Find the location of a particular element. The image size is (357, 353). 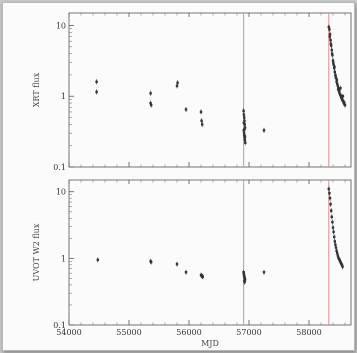

bottom-xlabel: MJD is located at coordinates (210, 343).